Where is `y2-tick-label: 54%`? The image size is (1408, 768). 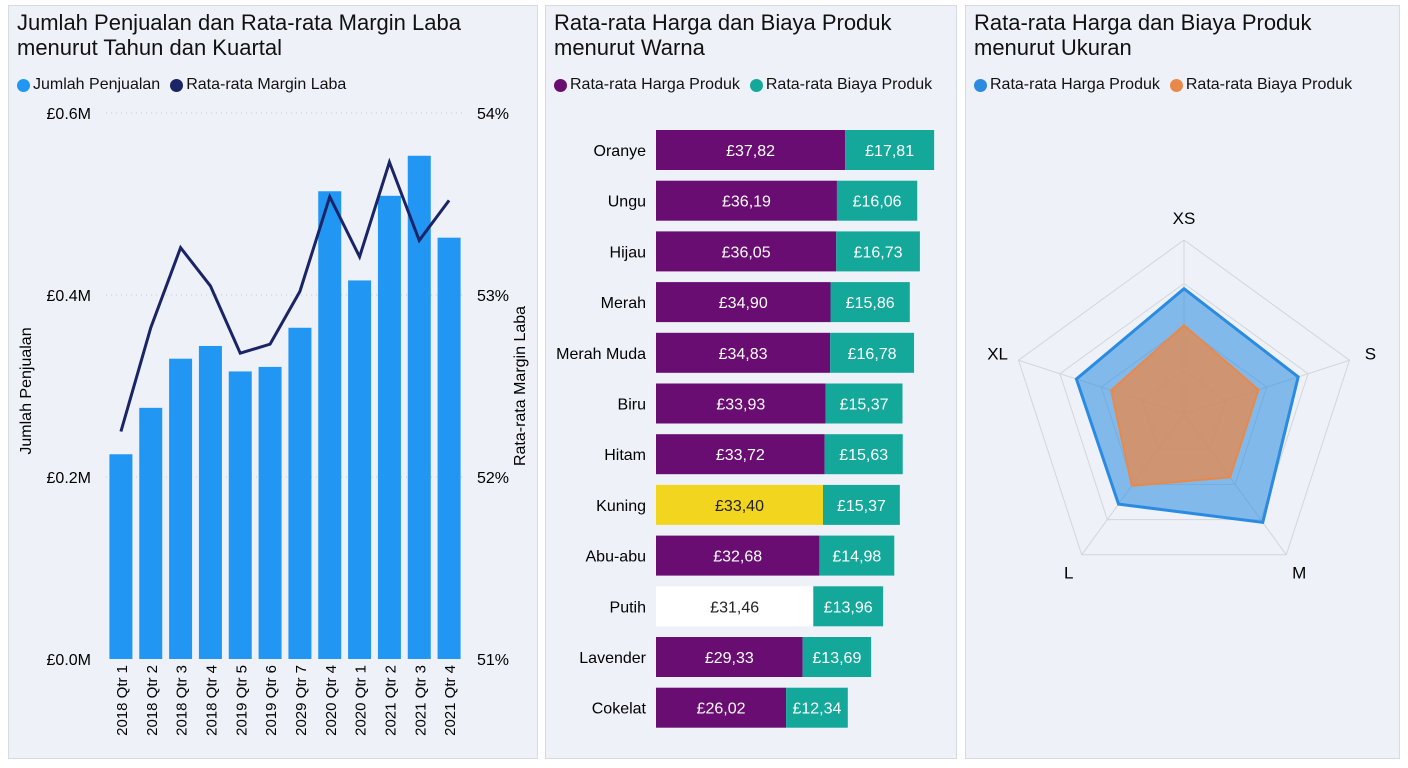 y2-tick-label: 54% is located at coordinates (493, 114).